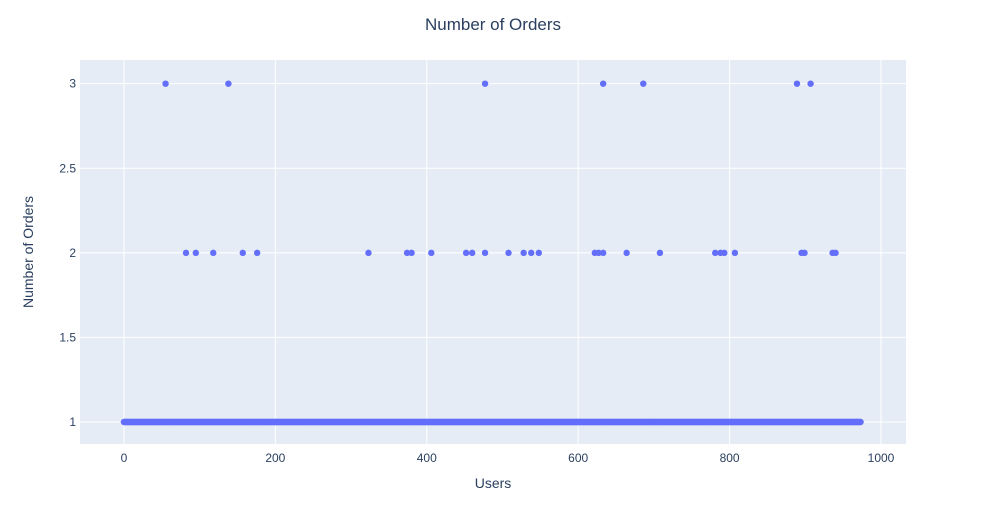 The width and height of the screenshot is (985, 525). What do you see at coordinates (427, 458) in the screenshot?
I see `x-tick-label: 400` at bounding box center [427, 458].